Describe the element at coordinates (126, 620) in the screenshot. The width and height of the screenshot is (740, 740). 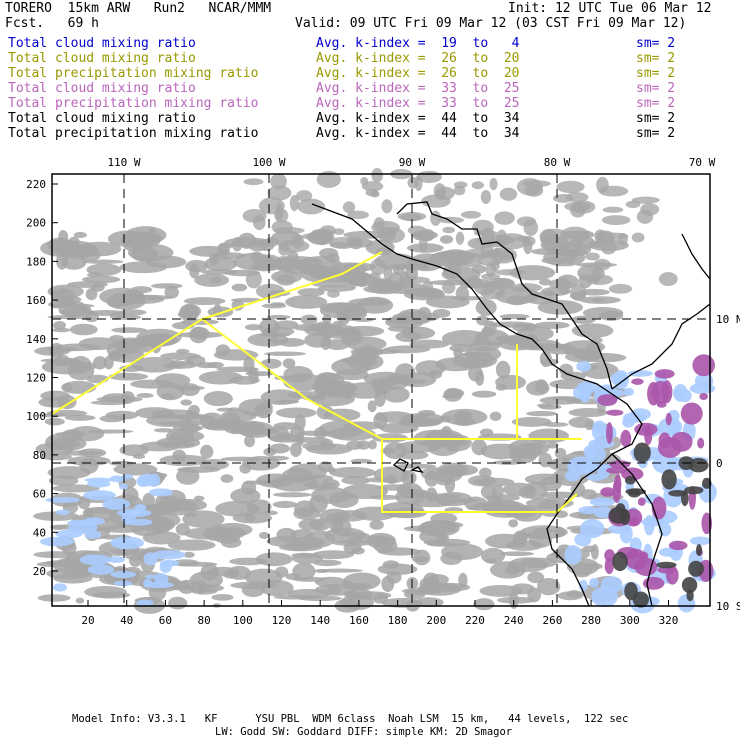
I see `x-tick-label: 40` at that location.